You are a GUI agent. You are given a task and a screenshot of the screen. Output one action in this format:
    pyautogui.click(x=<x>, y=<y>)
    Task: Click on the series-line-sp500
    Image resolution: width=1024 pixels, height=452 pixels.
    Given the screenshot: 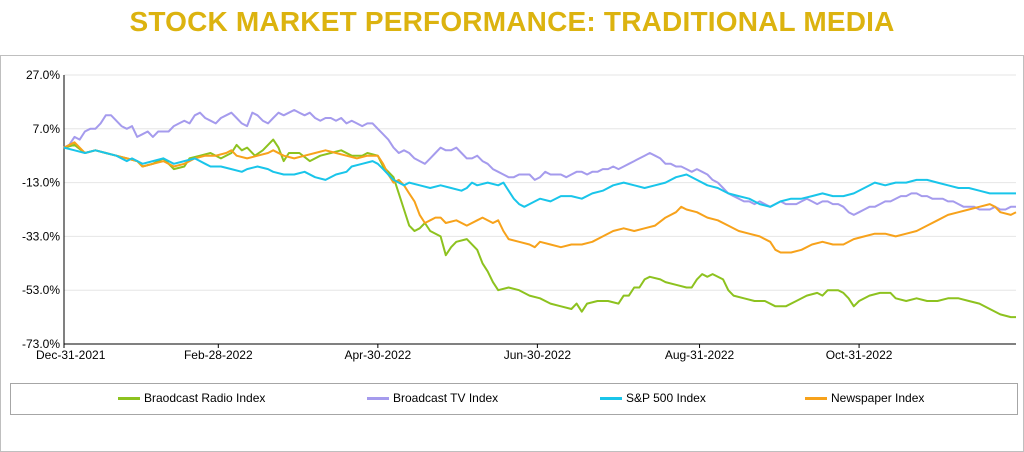 What is the action you would take?
    pyautogui.click(x=539, y=177)
    